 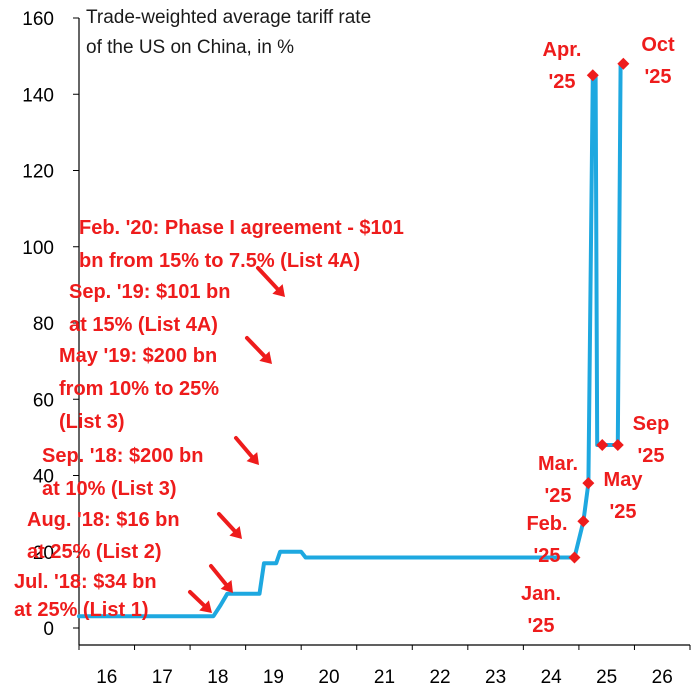 I want to click on event-annotation: Aug. '18: $16 bn, so click(x=103, y=520).